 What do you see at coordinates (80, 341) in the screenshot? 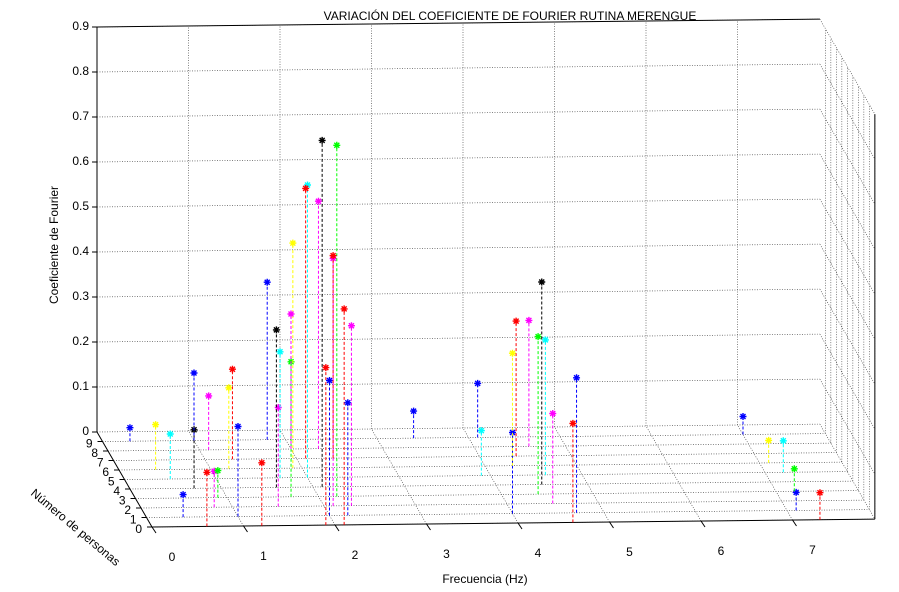
I see `z-tick-label: 0.2` at bounding box center [80, 341].